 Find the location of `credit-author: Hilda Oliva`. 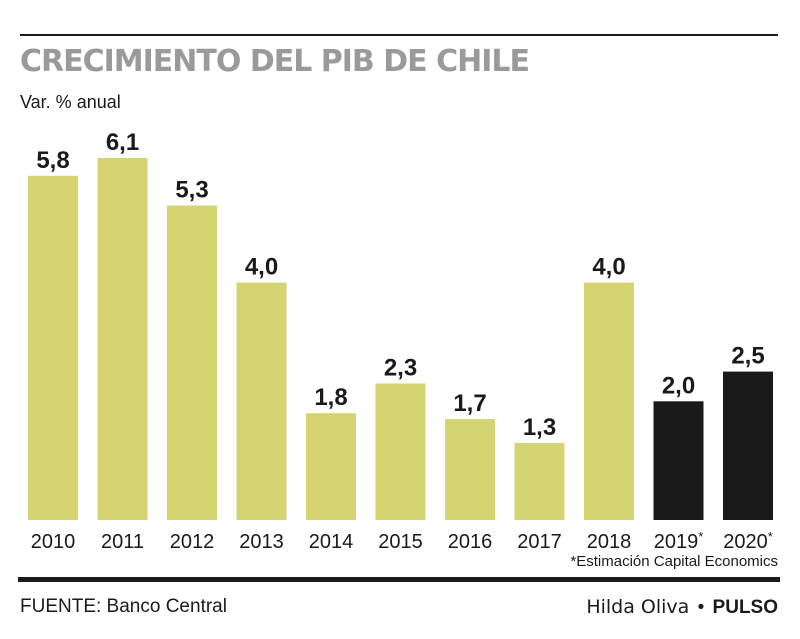

credit-author: Hilda Oliva is located at coordinates (638, 607).